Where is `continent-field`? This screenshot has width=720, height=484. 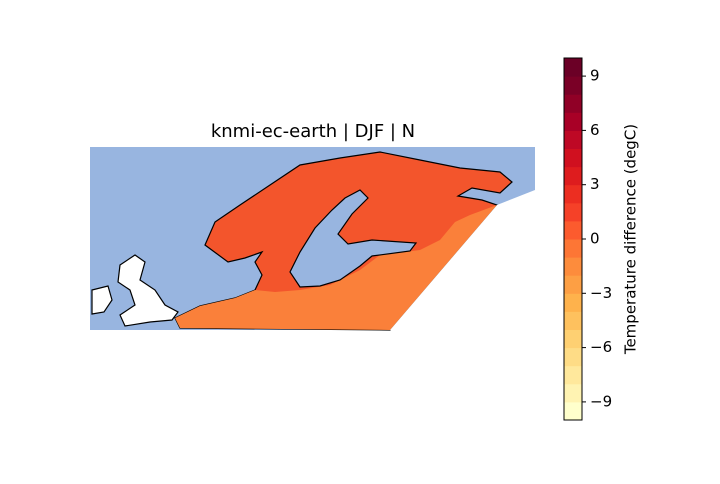
continent-field is located at coordinates (336, 267).